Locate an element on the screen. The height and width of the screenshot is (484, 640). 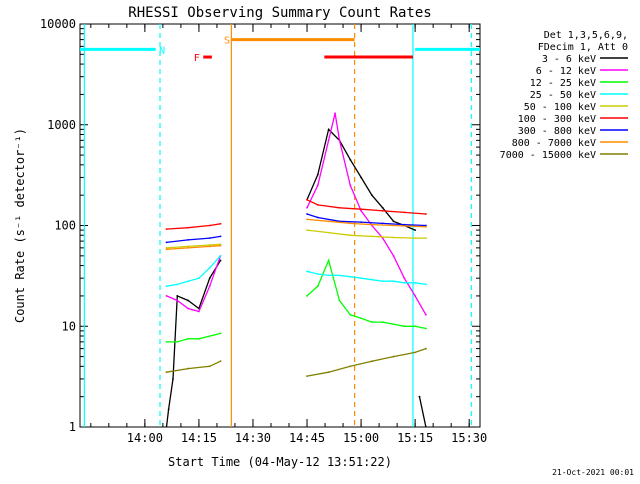
state-bar-label: N is located at coordinates (162, 50).